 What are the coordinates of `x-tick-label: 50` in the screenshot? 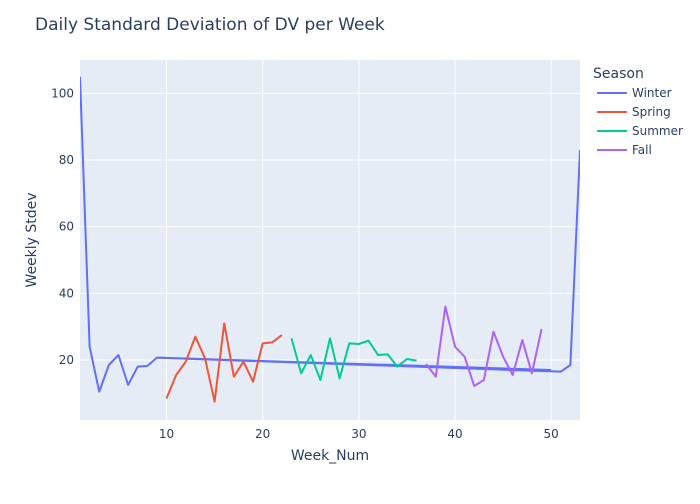 It's located at (551, 434).